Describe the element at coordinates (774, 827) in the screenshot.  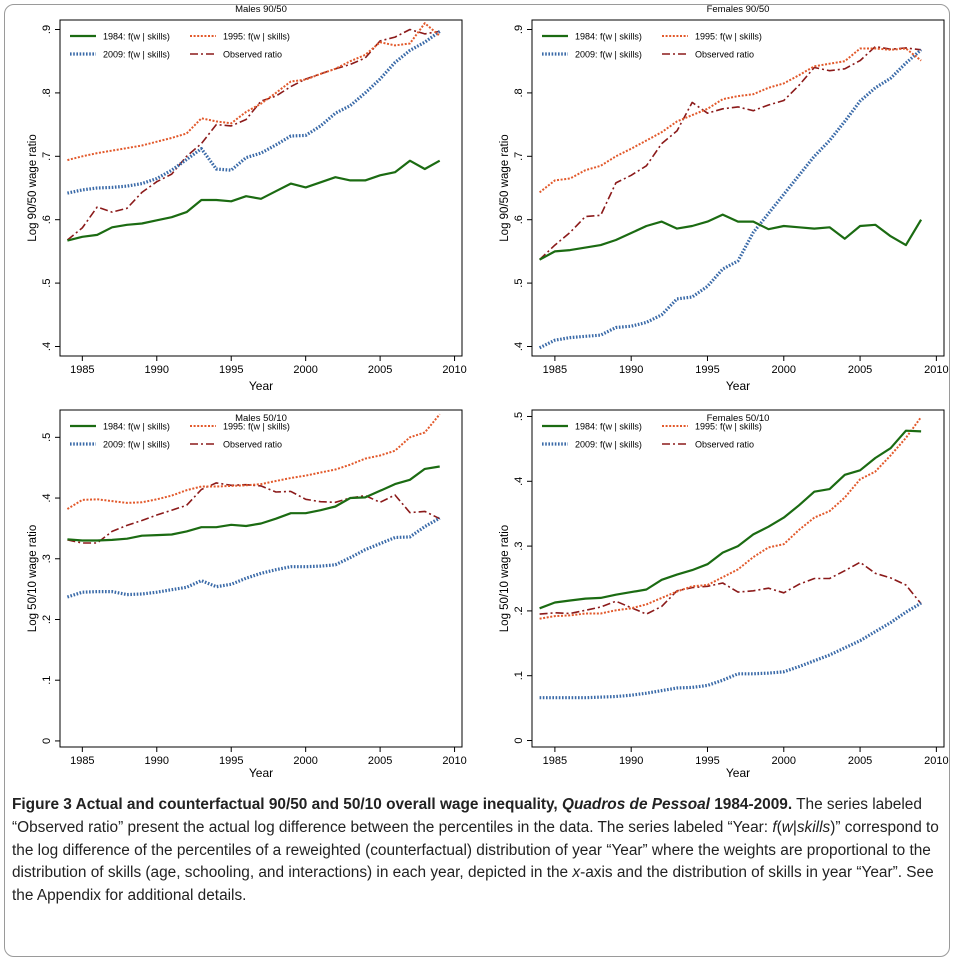
I see `caption-formula-f: f` at that location.